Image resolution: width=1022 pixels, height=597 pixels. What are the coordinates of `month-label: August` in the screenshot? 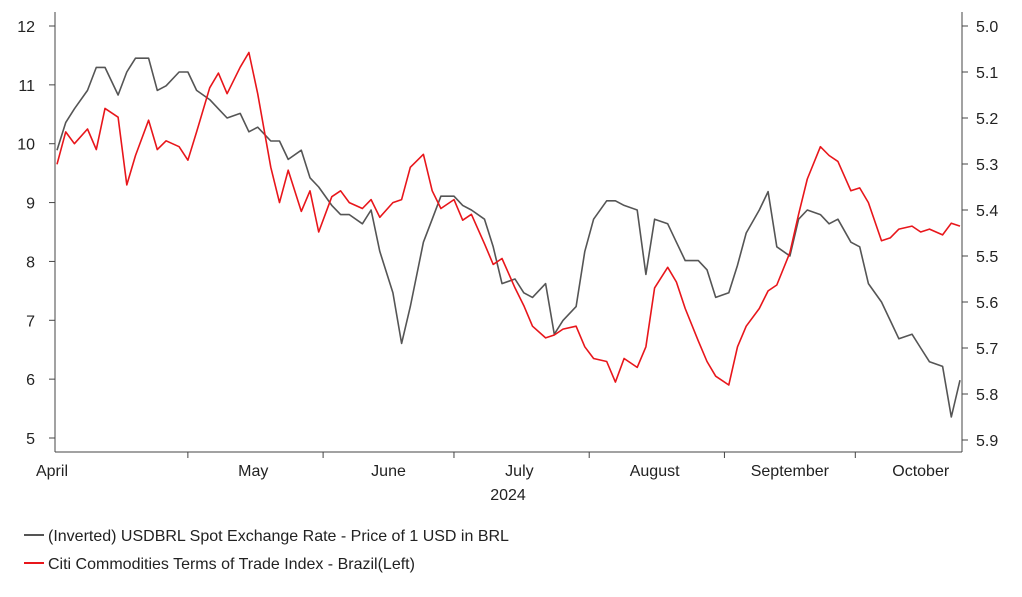 It's located at (655, 471).